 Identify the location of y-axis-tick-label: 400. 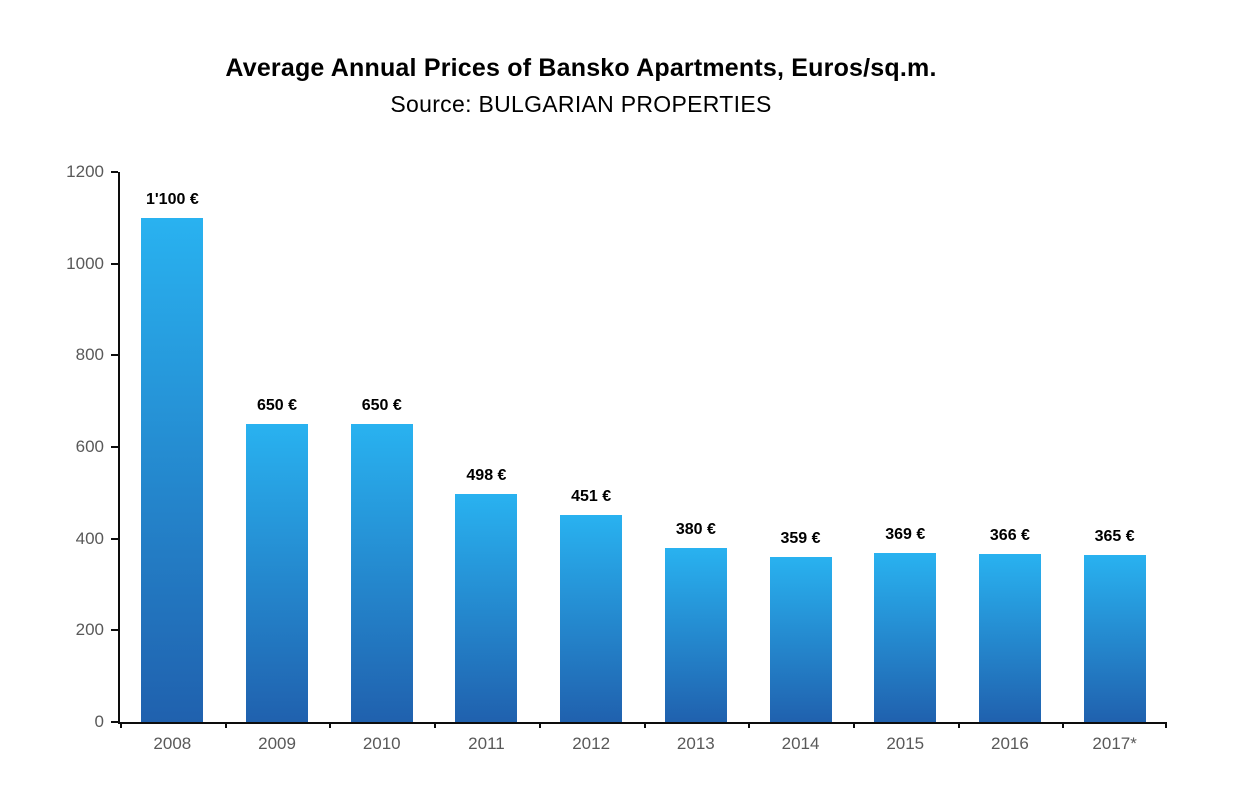
(89, 538).